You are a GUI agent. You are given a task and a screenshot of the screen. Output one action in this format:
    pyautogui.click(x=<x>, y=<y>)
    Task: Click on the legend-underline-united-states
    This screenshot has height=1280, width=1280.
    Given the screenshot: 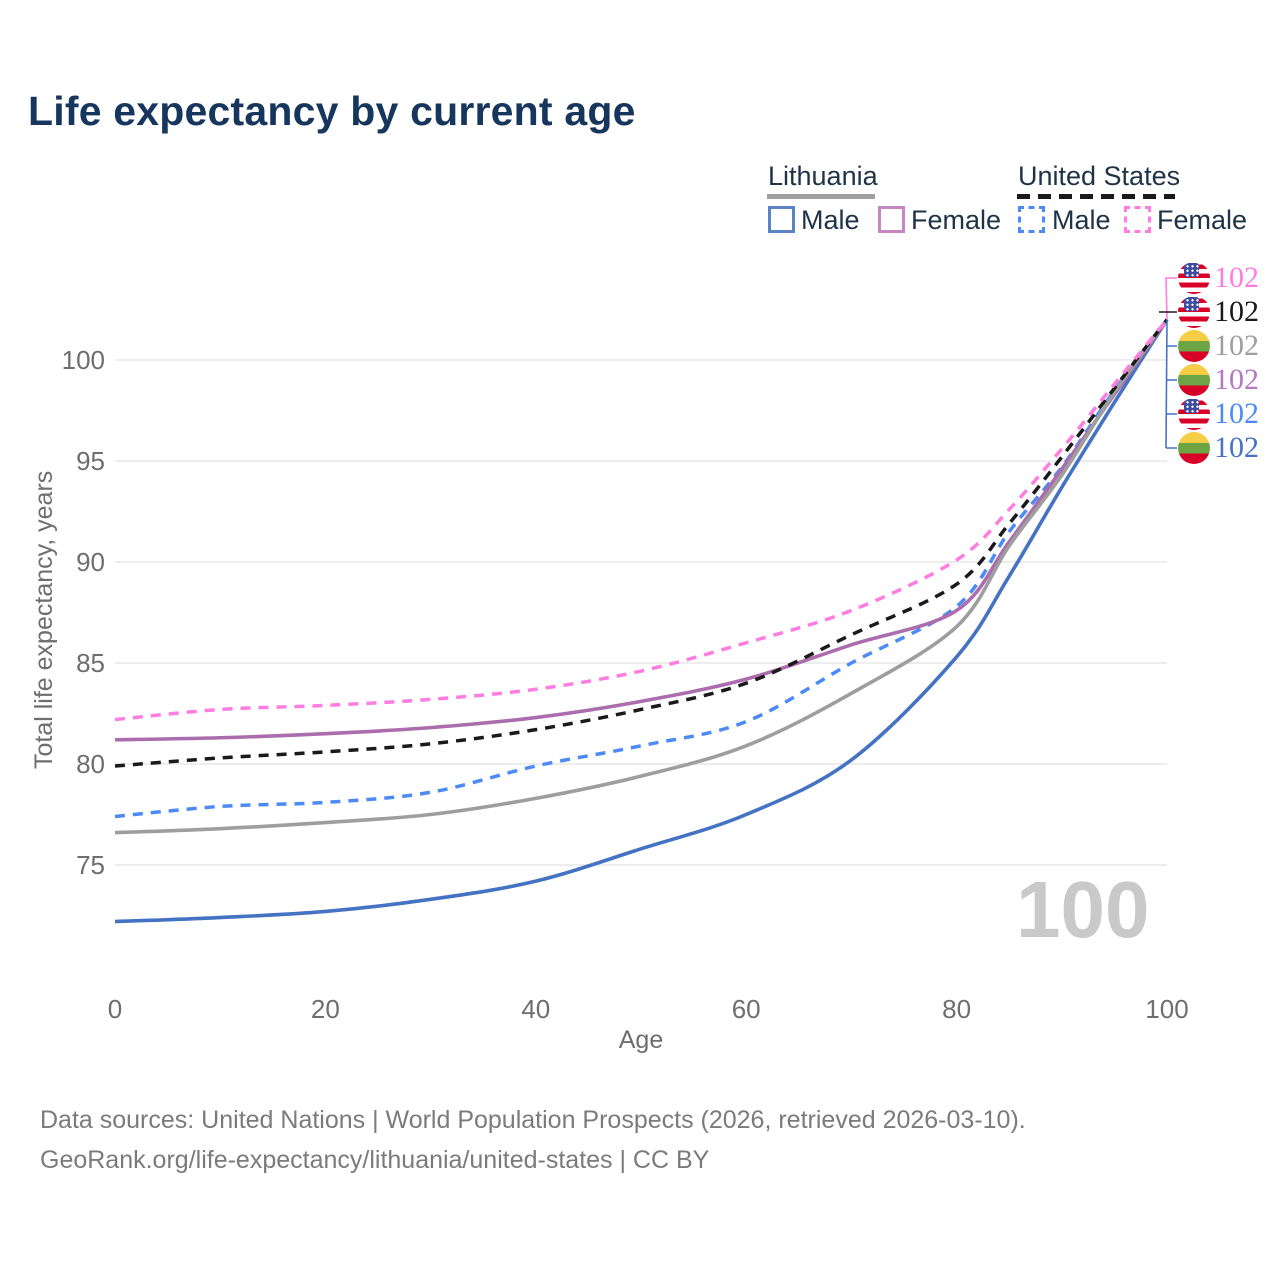 What is the action you would take?
    pyautogui.click(x=1096, y=196)
    